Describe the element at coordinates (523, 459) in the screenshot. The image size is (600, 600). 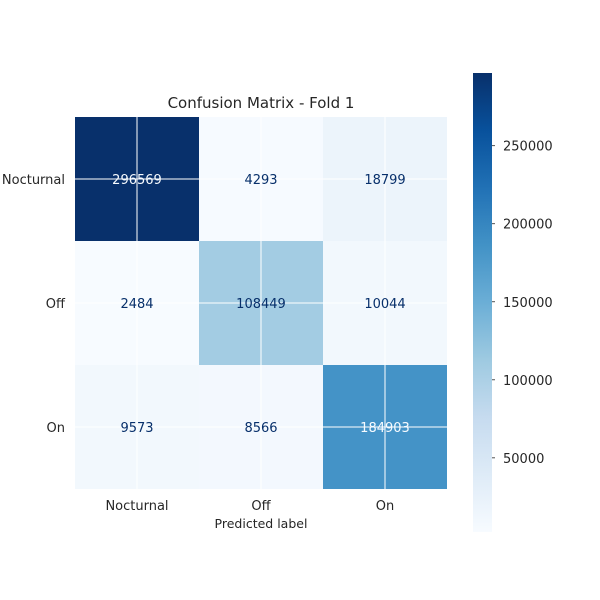
I see `colorbar-tick-label: 50000` at that location.